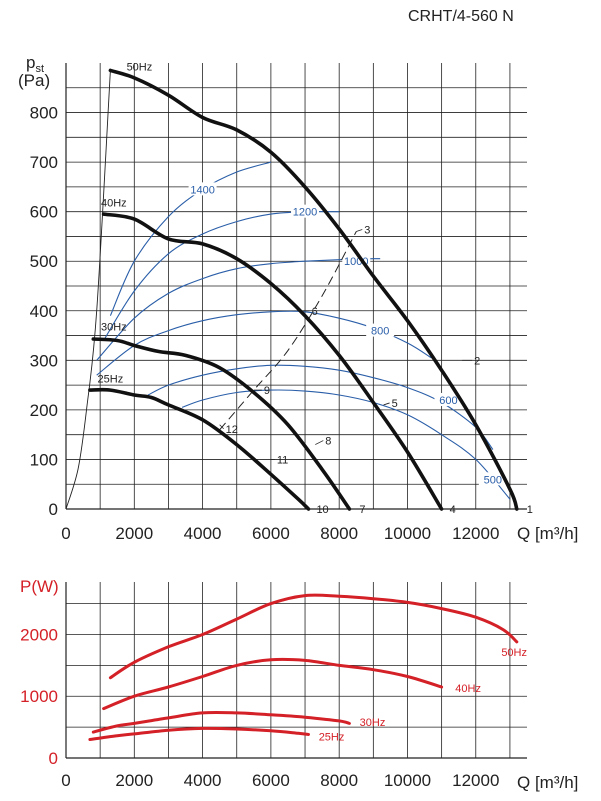 Image resolution: width=601 pixels, height=801 pixels. Describe the element at coordinates (362, 510) in the screenshot. I see `operating-point-label: 7` at that location.